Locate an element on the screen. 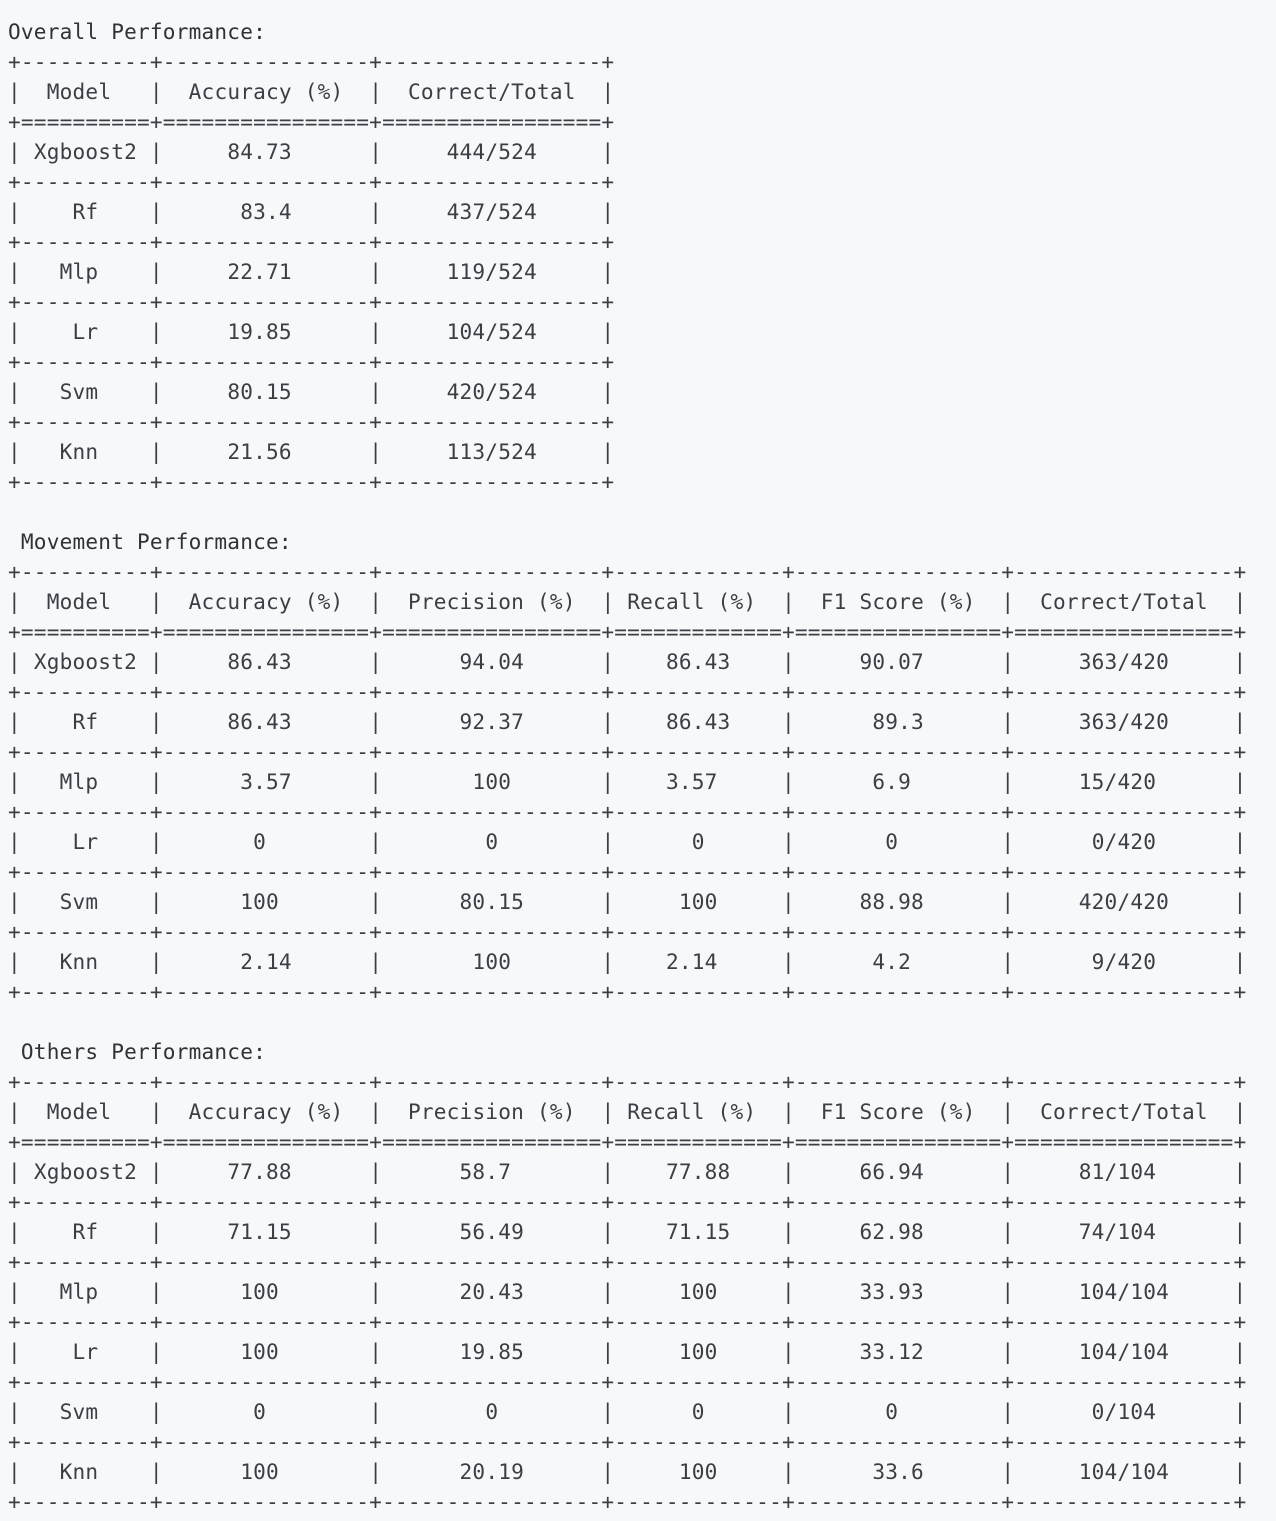 The image size is (1276, 1521). table-cell: 9/420 is located at coordinates (1124, 961).